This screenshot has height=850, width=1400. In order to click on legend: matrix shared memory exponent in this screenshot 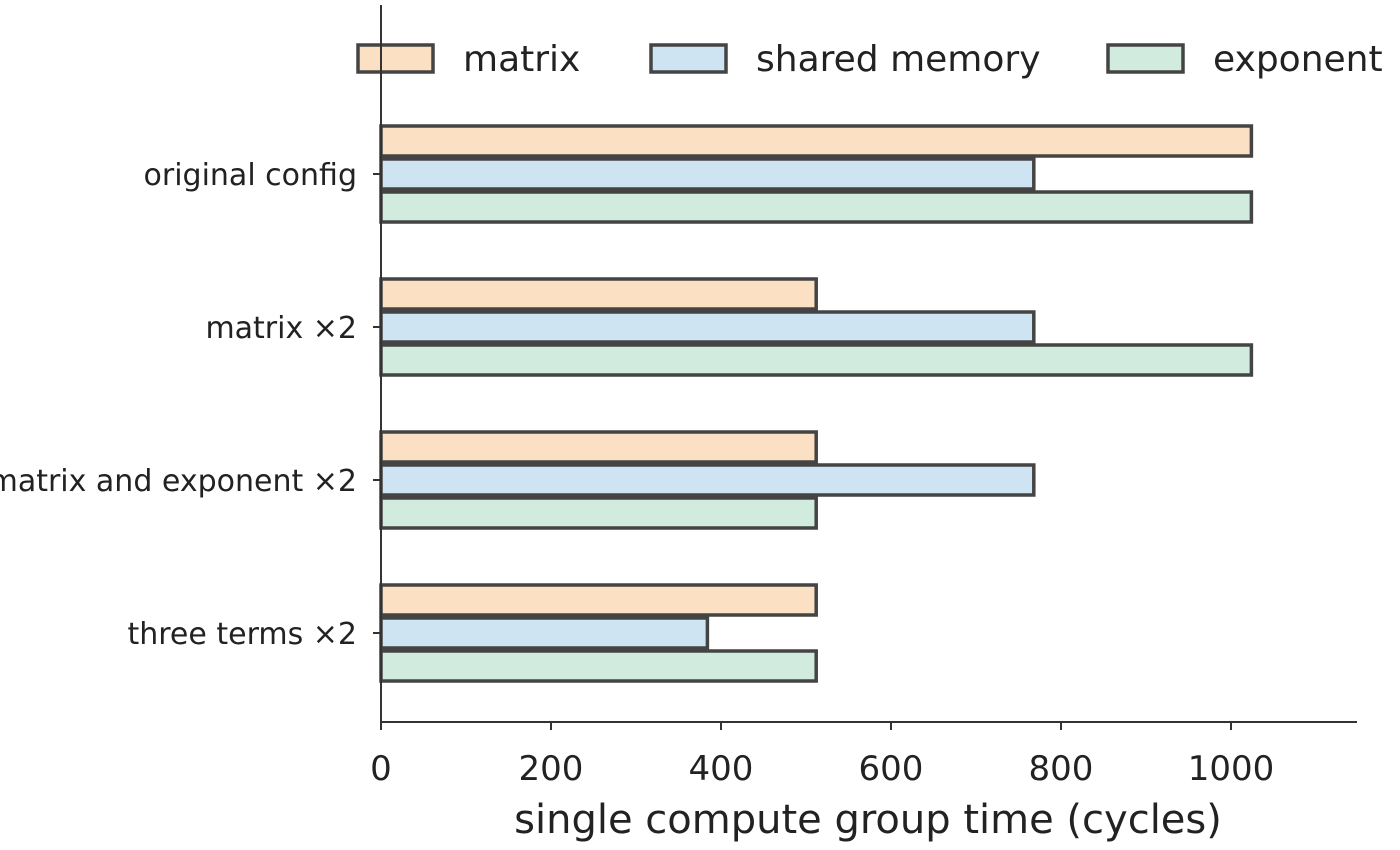, I will do `click(869, 59)`.